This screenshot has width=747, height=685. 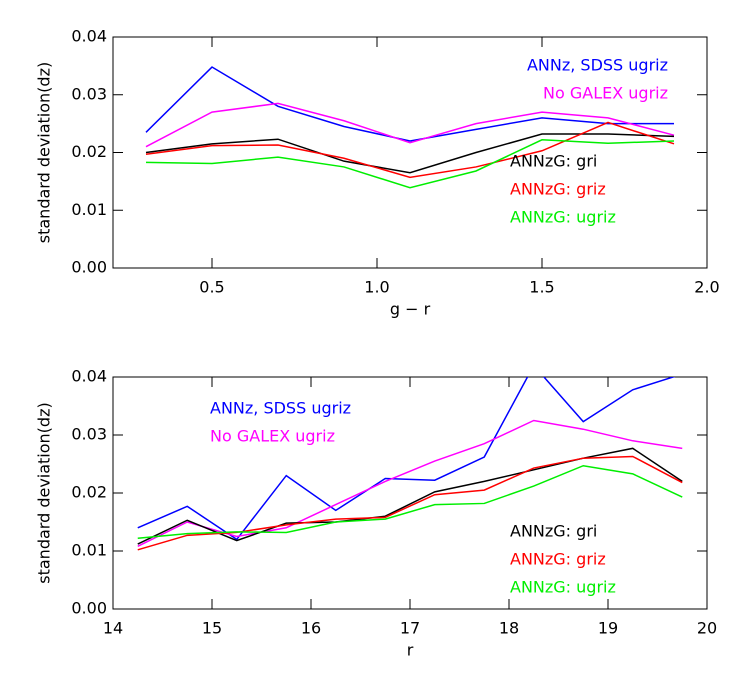 What do you see at coordinates (212, 628) in the screenshot?
I see `x-tick-label: 15` at bounding box center [212, 628].